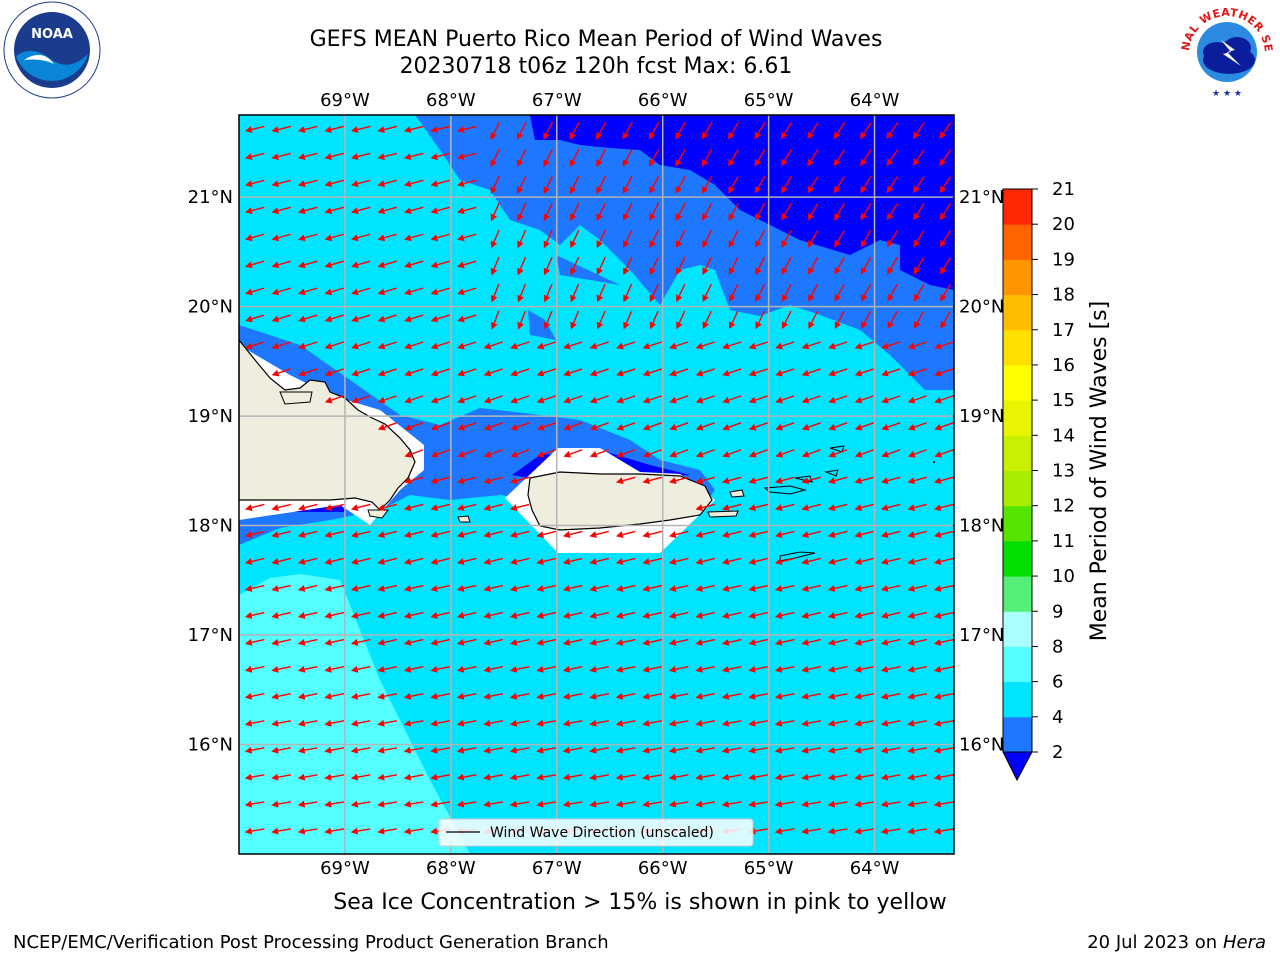 Image resolution: width=1280 pixels, height=960 pixels. Describe the element at coordinates (1063, 541) in the screenshot. I see `colorbar-tick-label: 11` at that location.